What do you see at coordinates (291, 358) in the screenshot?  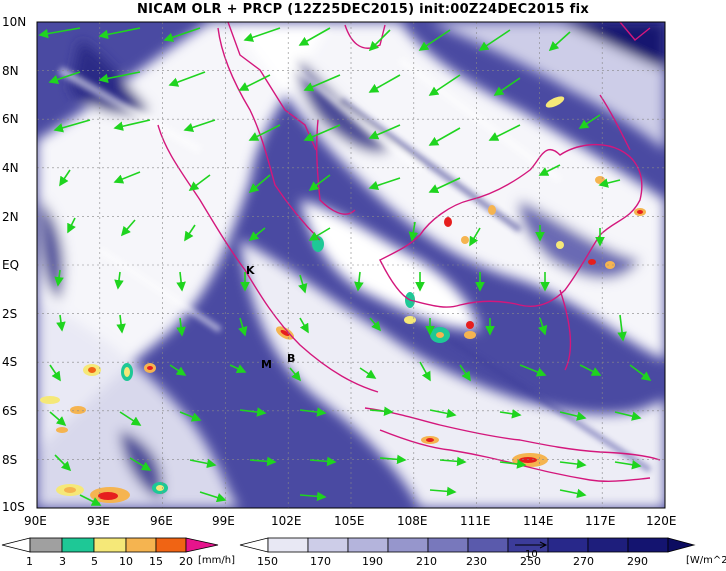 I see `place-B: B` at bounding box center [291, 358].